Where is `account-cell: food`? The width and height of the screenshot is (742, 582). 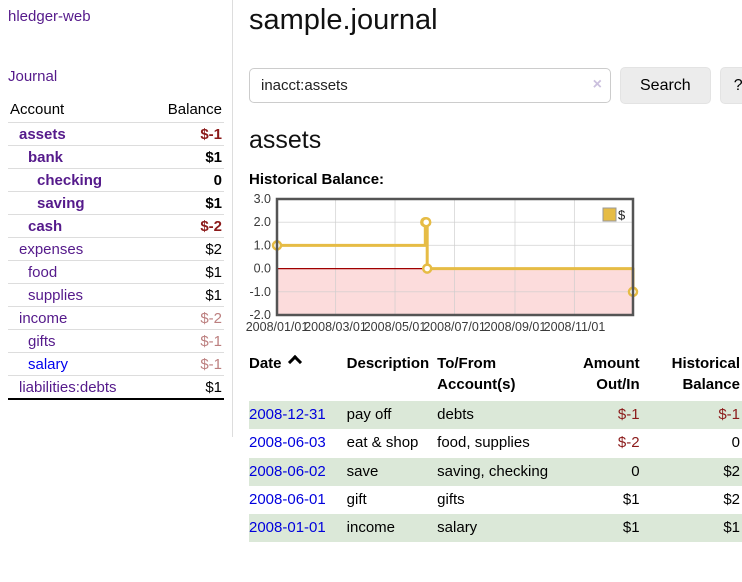 account-cell: food is located at coordinates (78, 272).